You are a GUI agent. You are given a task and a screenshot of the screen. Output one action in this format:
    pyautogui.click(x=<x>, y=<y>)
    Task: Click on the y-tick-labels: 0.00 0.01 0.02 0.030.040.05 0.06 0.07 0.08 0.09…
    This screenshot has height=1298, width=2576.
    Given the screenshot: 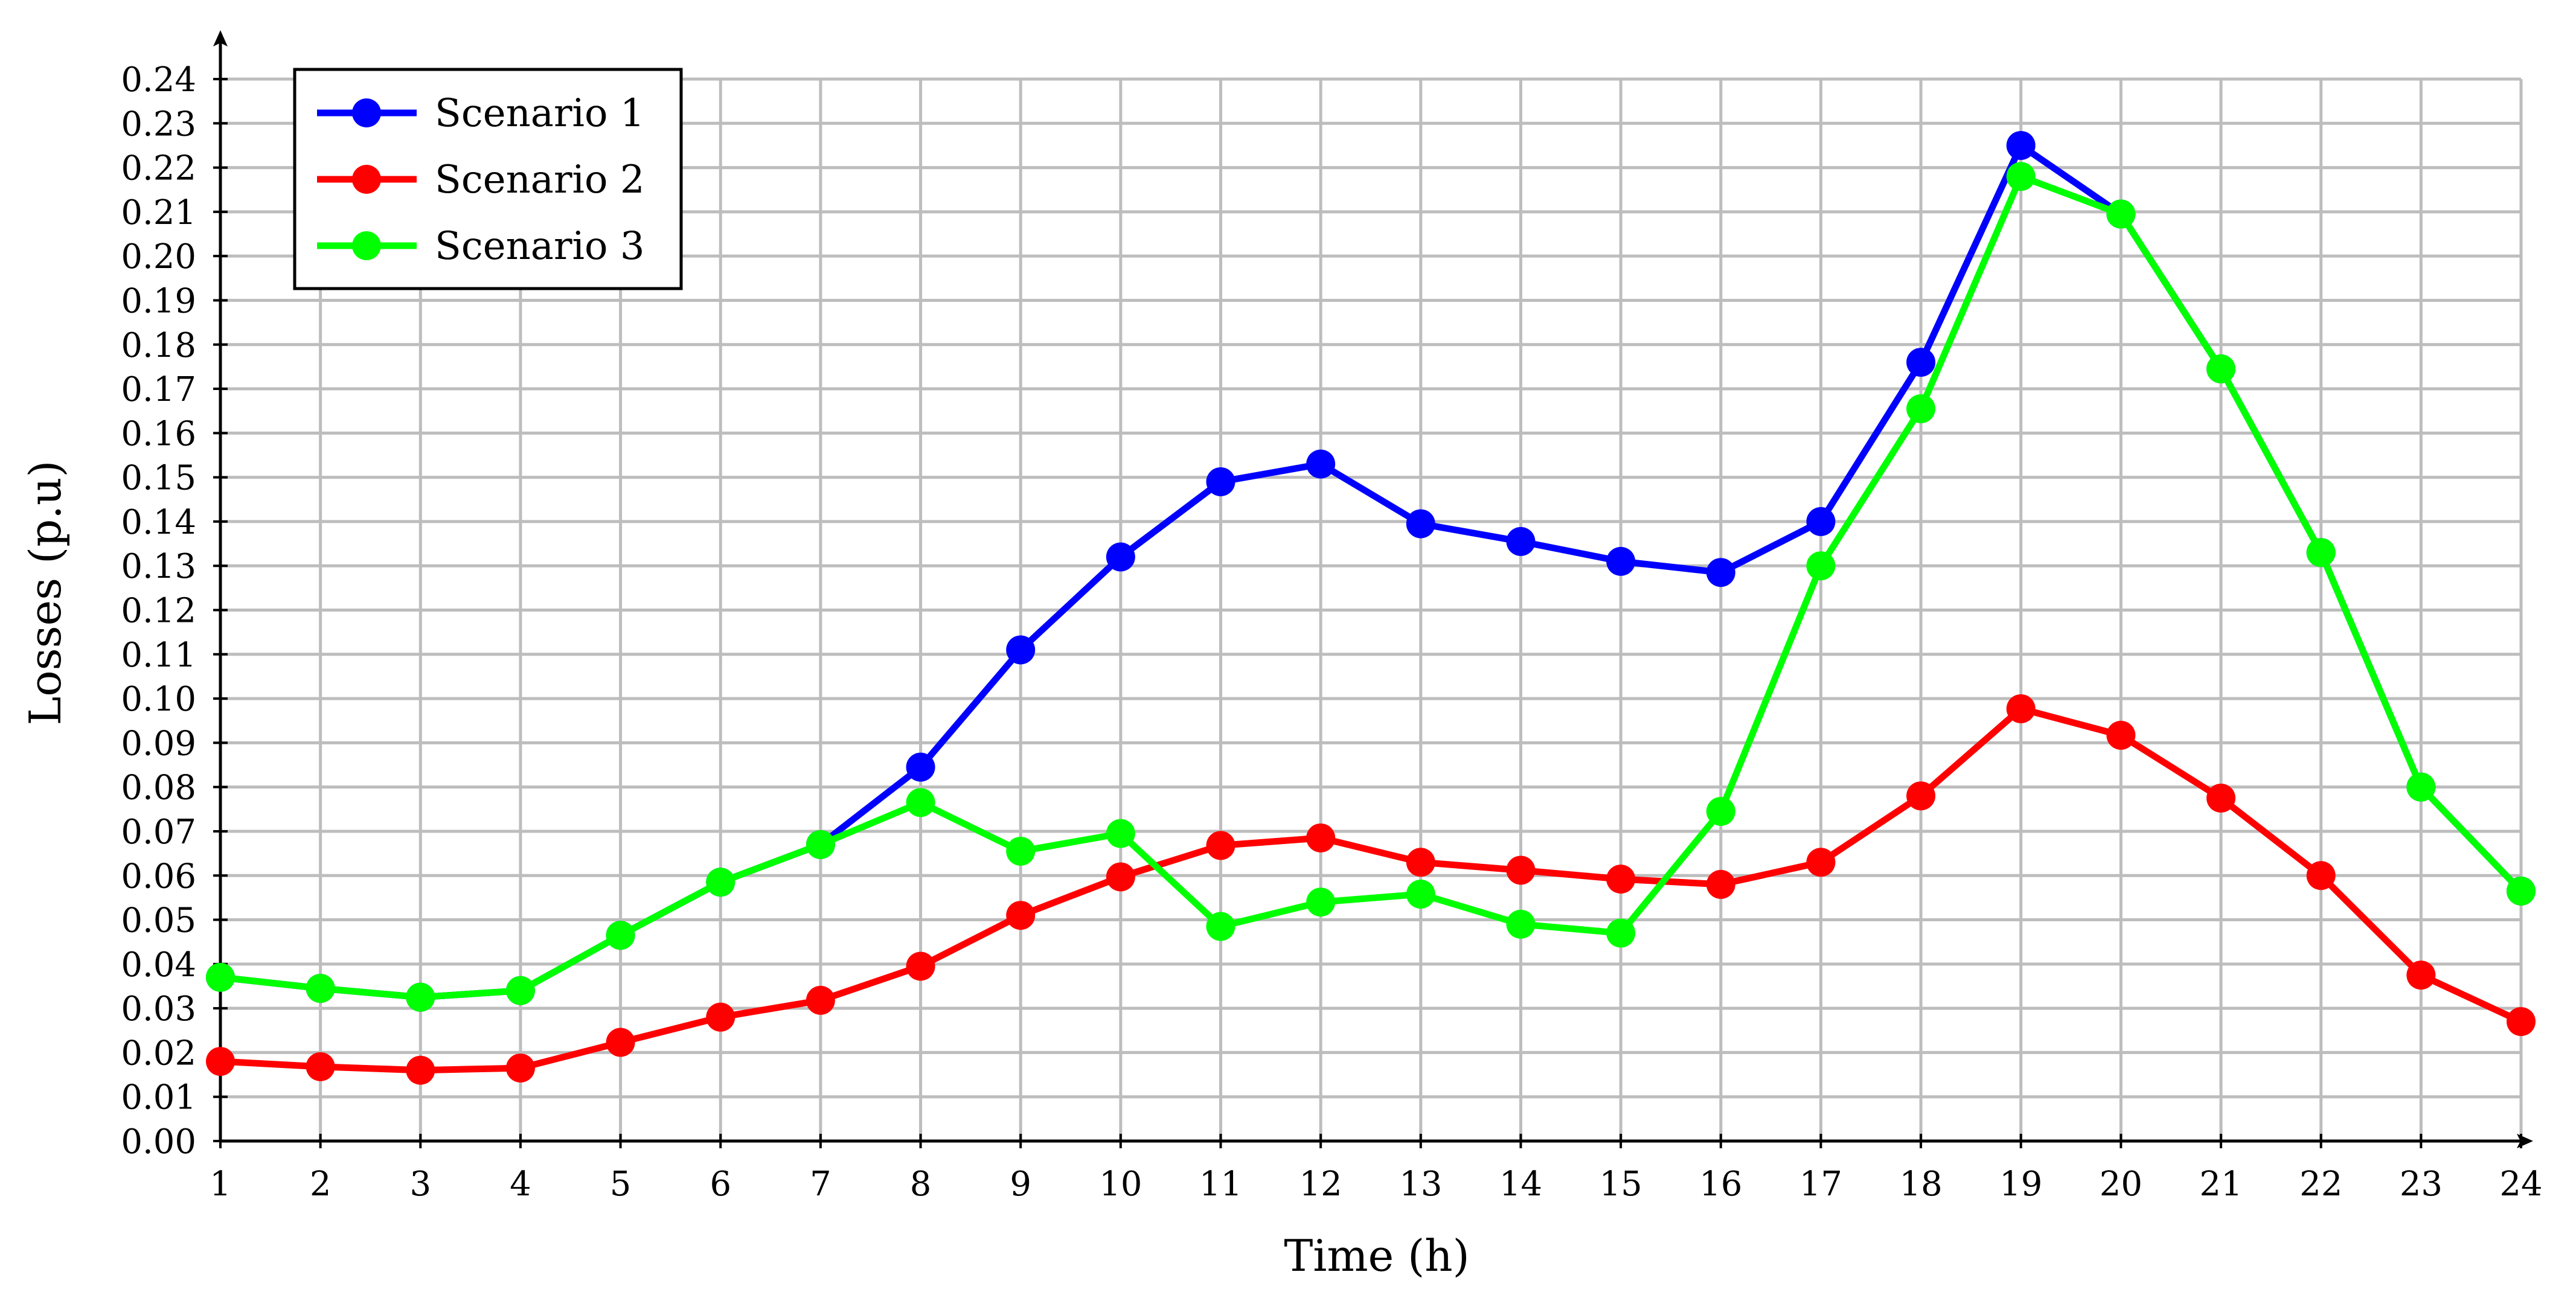 What is the action you would take?
    pyautogui.click(x=158, y=611)
    